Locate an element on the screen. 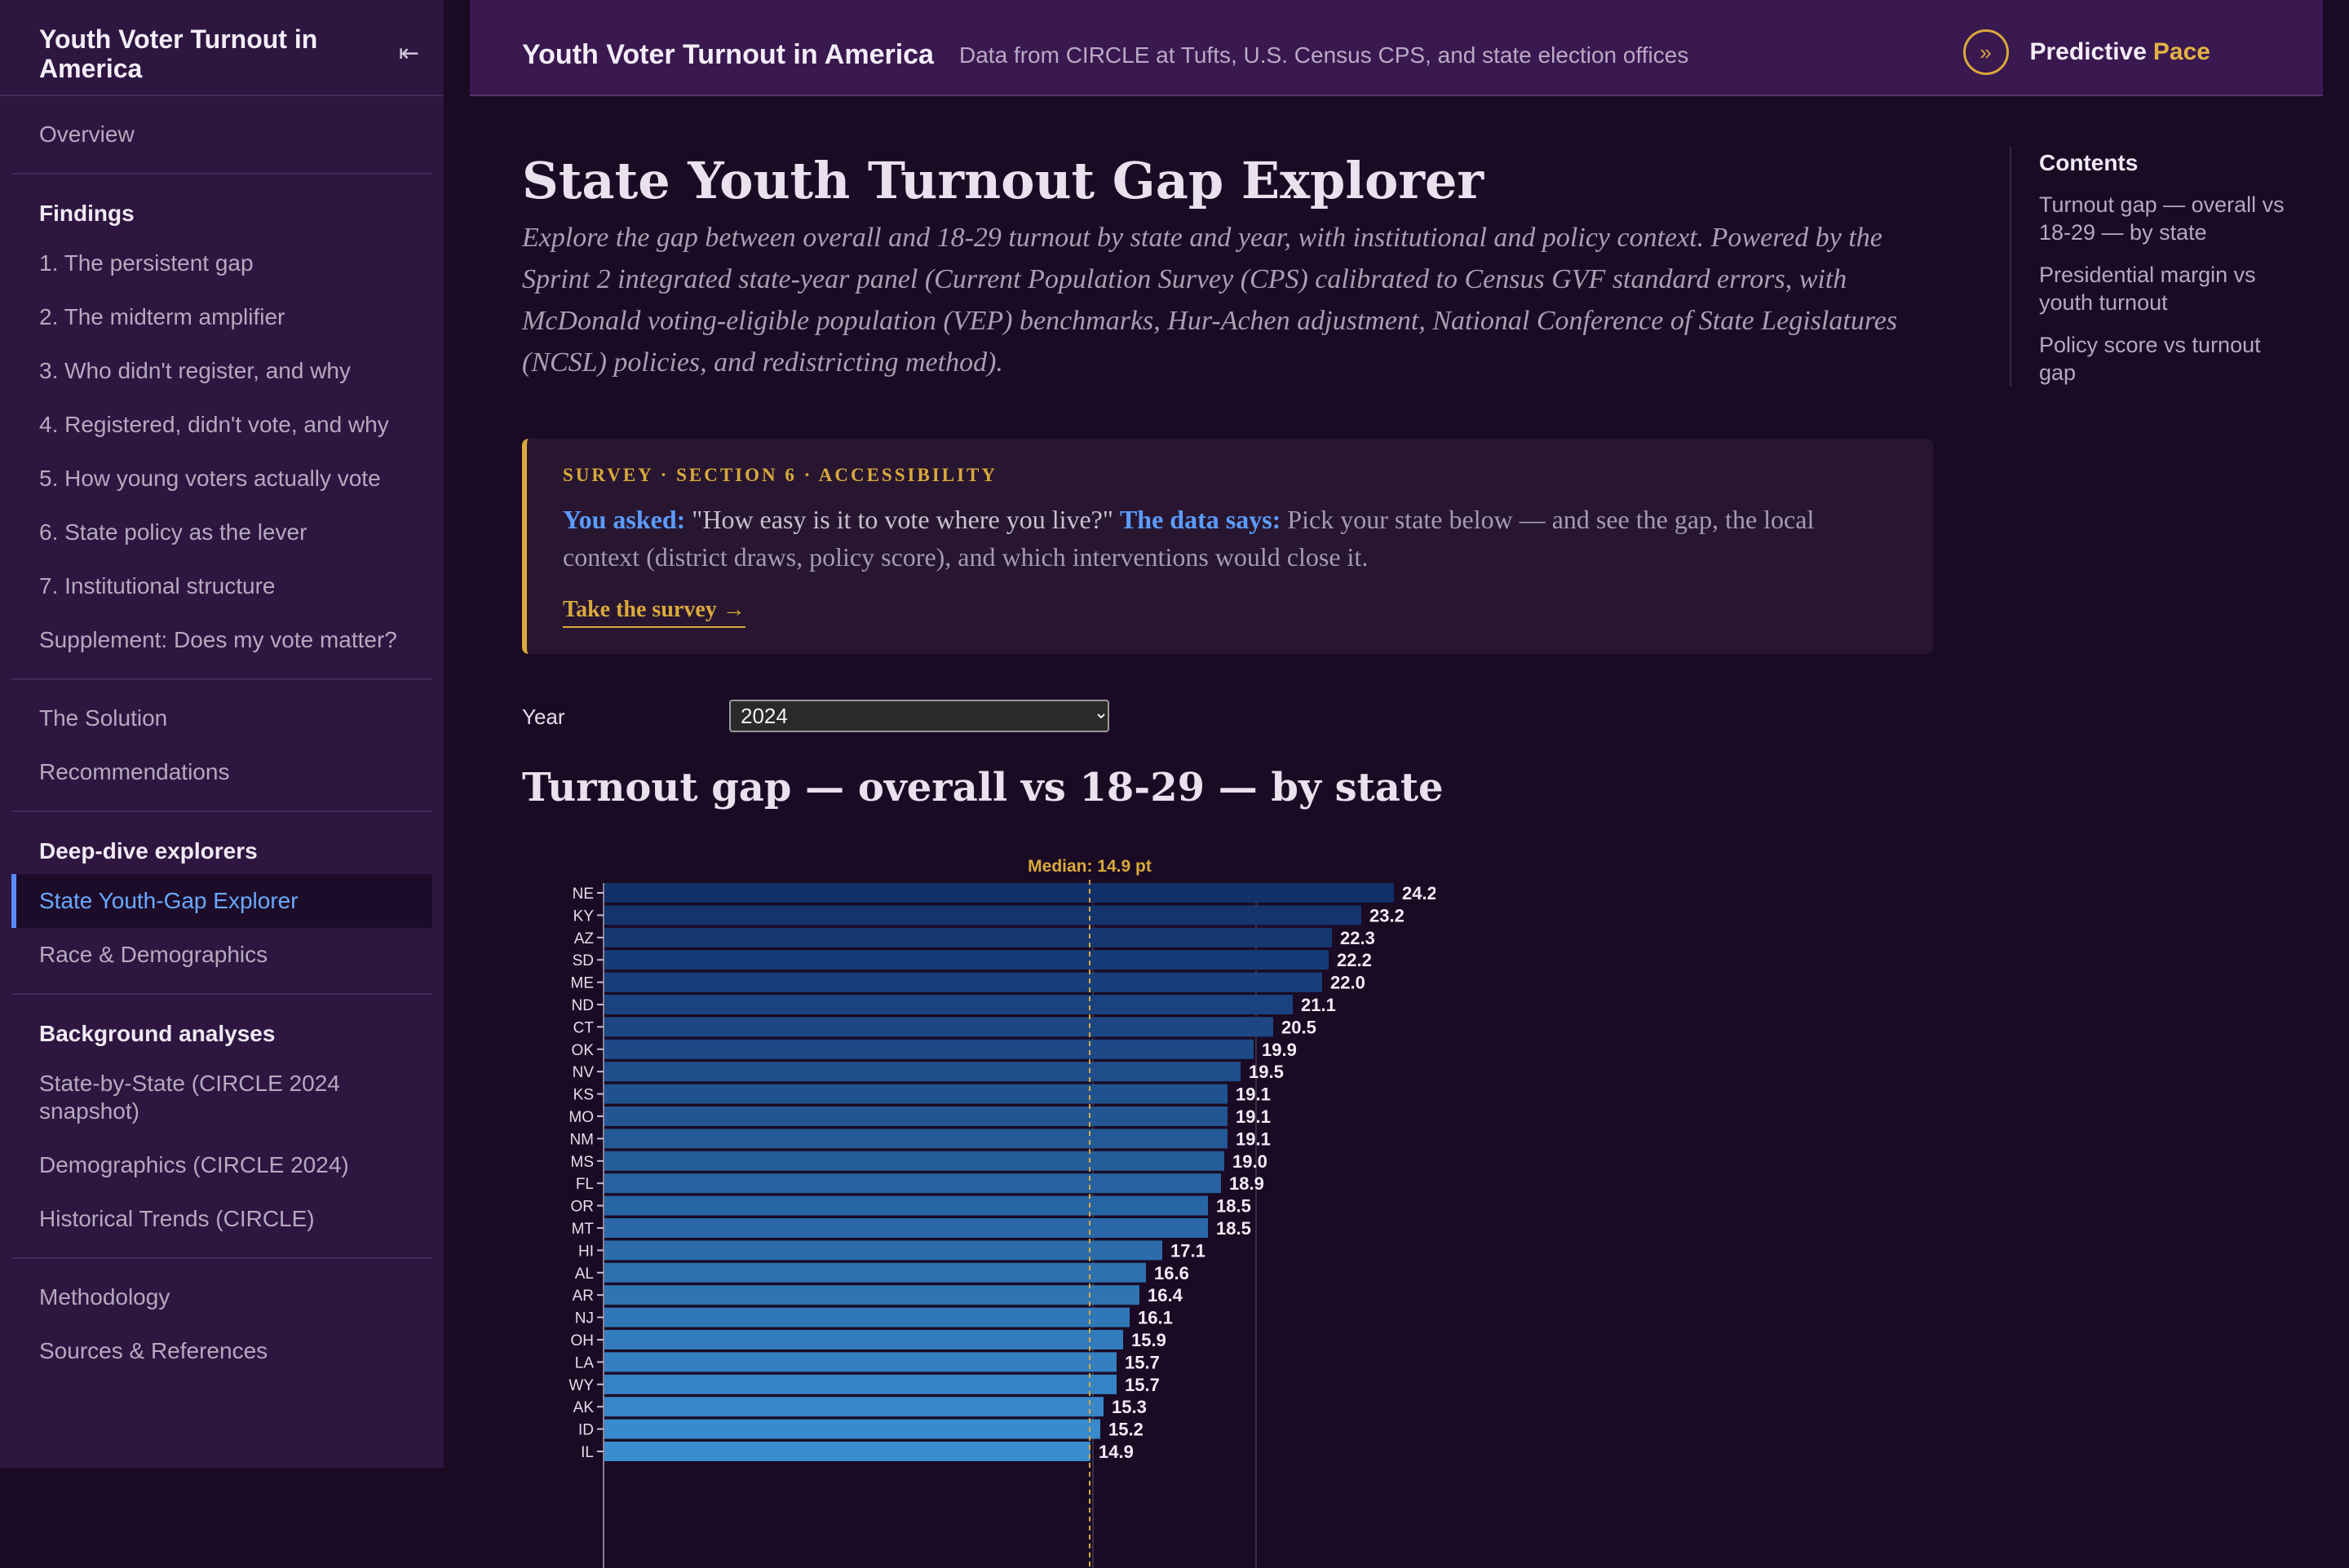  bar-nm is located at coordinates (916, 1139).